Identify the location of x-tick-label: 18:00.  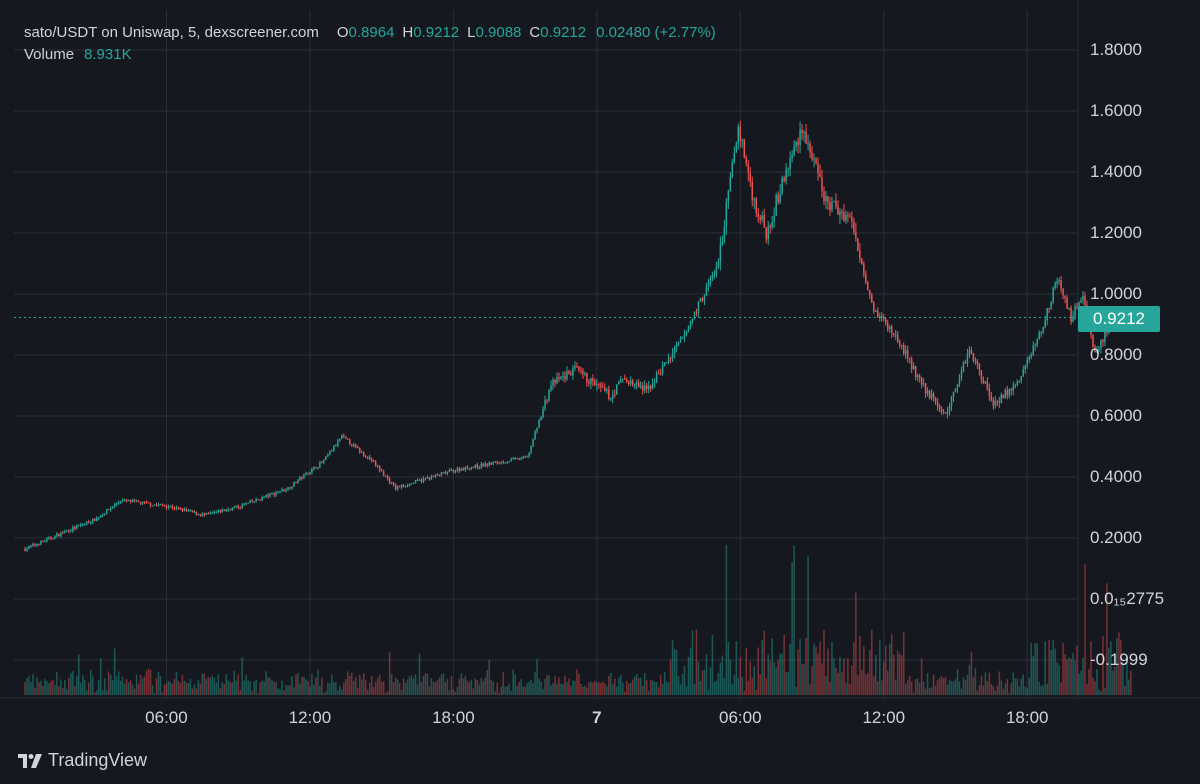
(1027, 717).